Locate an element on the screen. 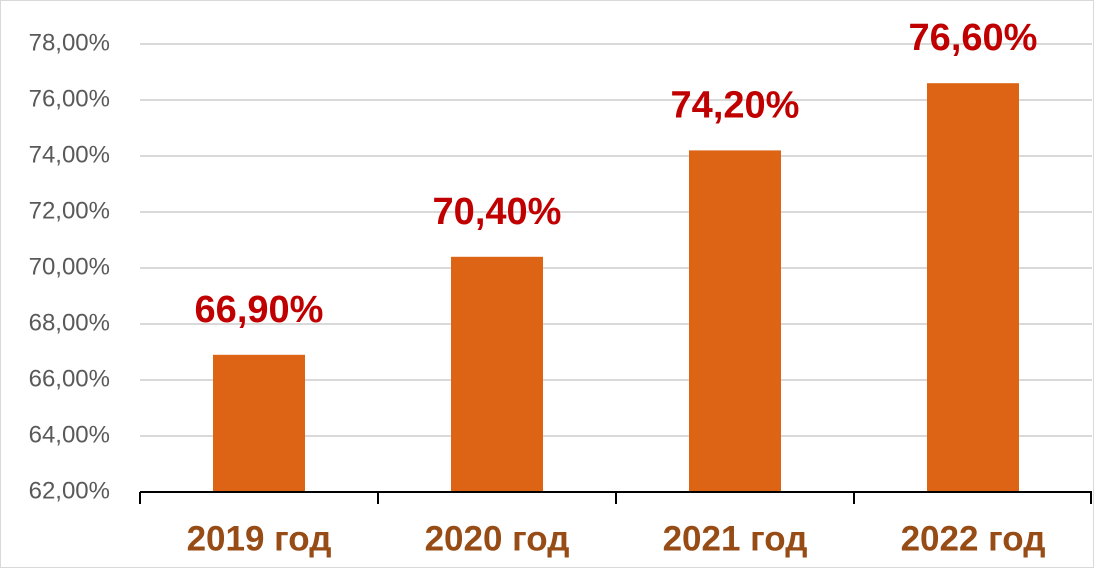 Image resolution: width=1094 pixels, height=568 pixels. value-label: 74,20% is located at coordinates (735, 105).